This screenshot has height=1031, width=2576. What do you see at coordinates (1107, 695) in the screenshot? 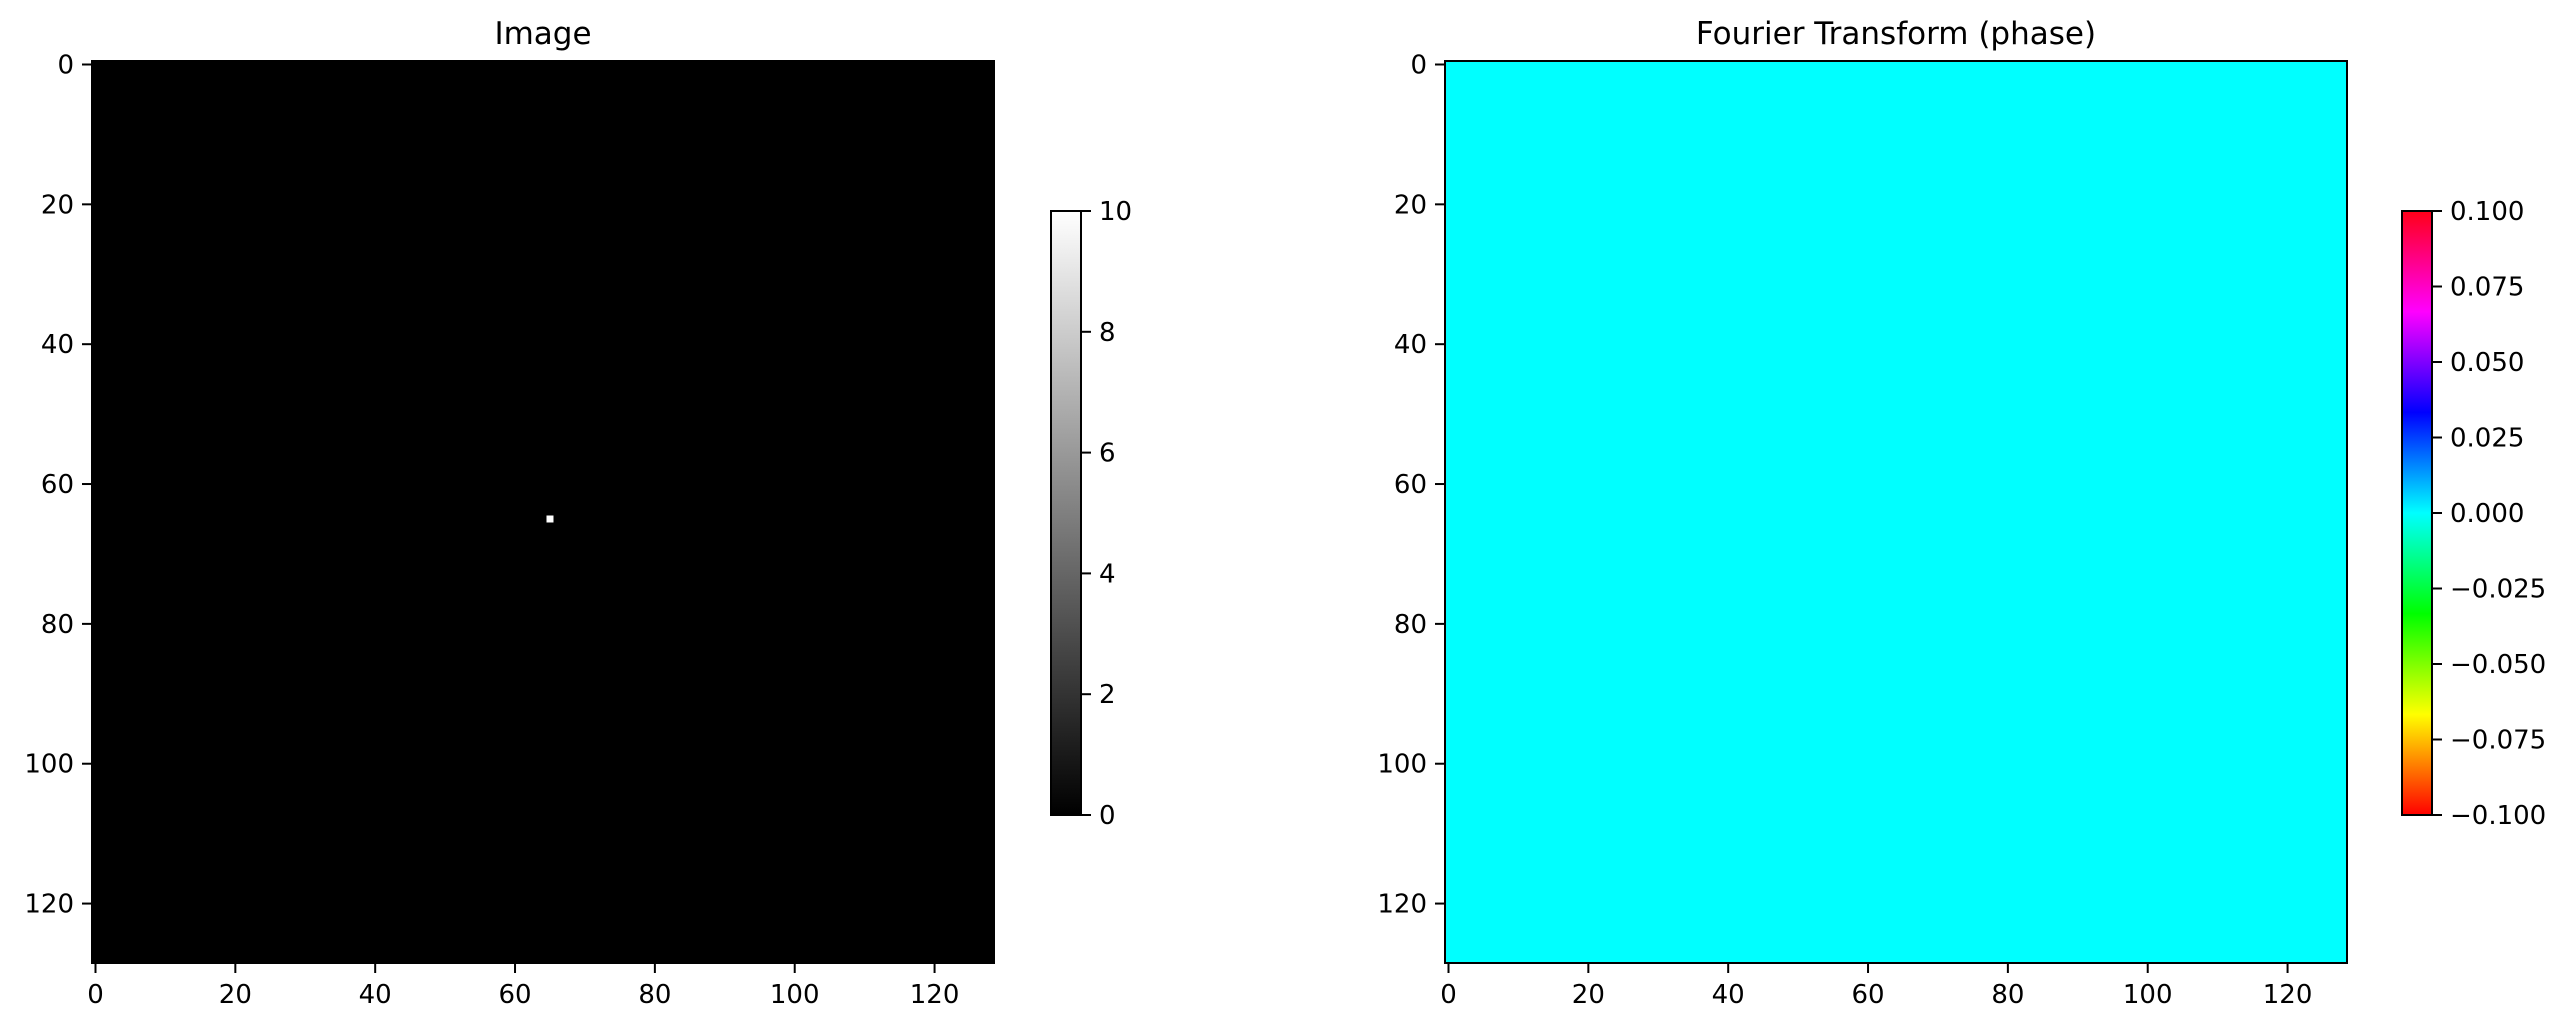
I see `image-colorbar-tick-label: 2` at bounding box center [1107, 695].